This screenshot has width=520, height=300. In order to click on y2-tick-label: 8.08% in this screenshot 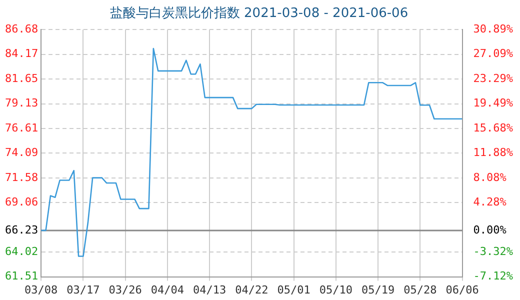, I will do `click(490, 177)`.